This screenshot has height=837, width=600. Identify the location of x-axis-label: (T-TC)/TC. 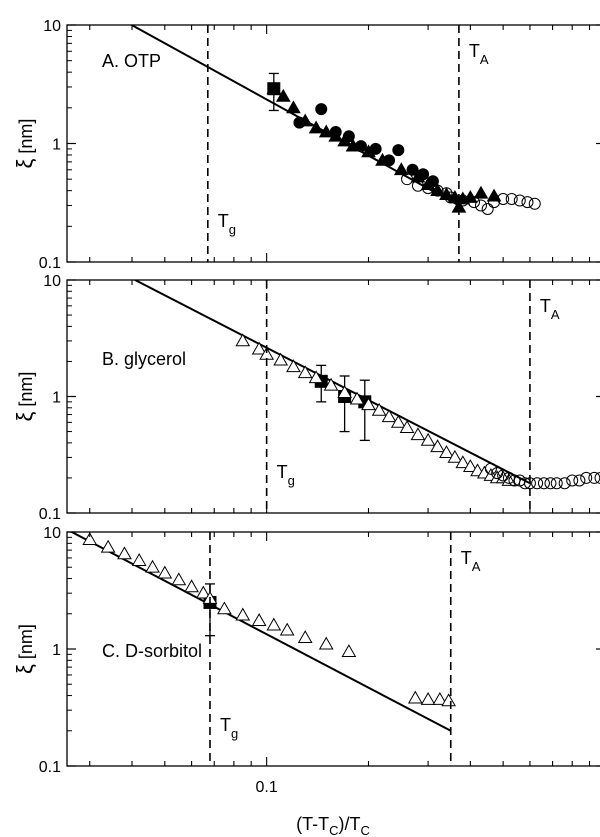
(333, 825).